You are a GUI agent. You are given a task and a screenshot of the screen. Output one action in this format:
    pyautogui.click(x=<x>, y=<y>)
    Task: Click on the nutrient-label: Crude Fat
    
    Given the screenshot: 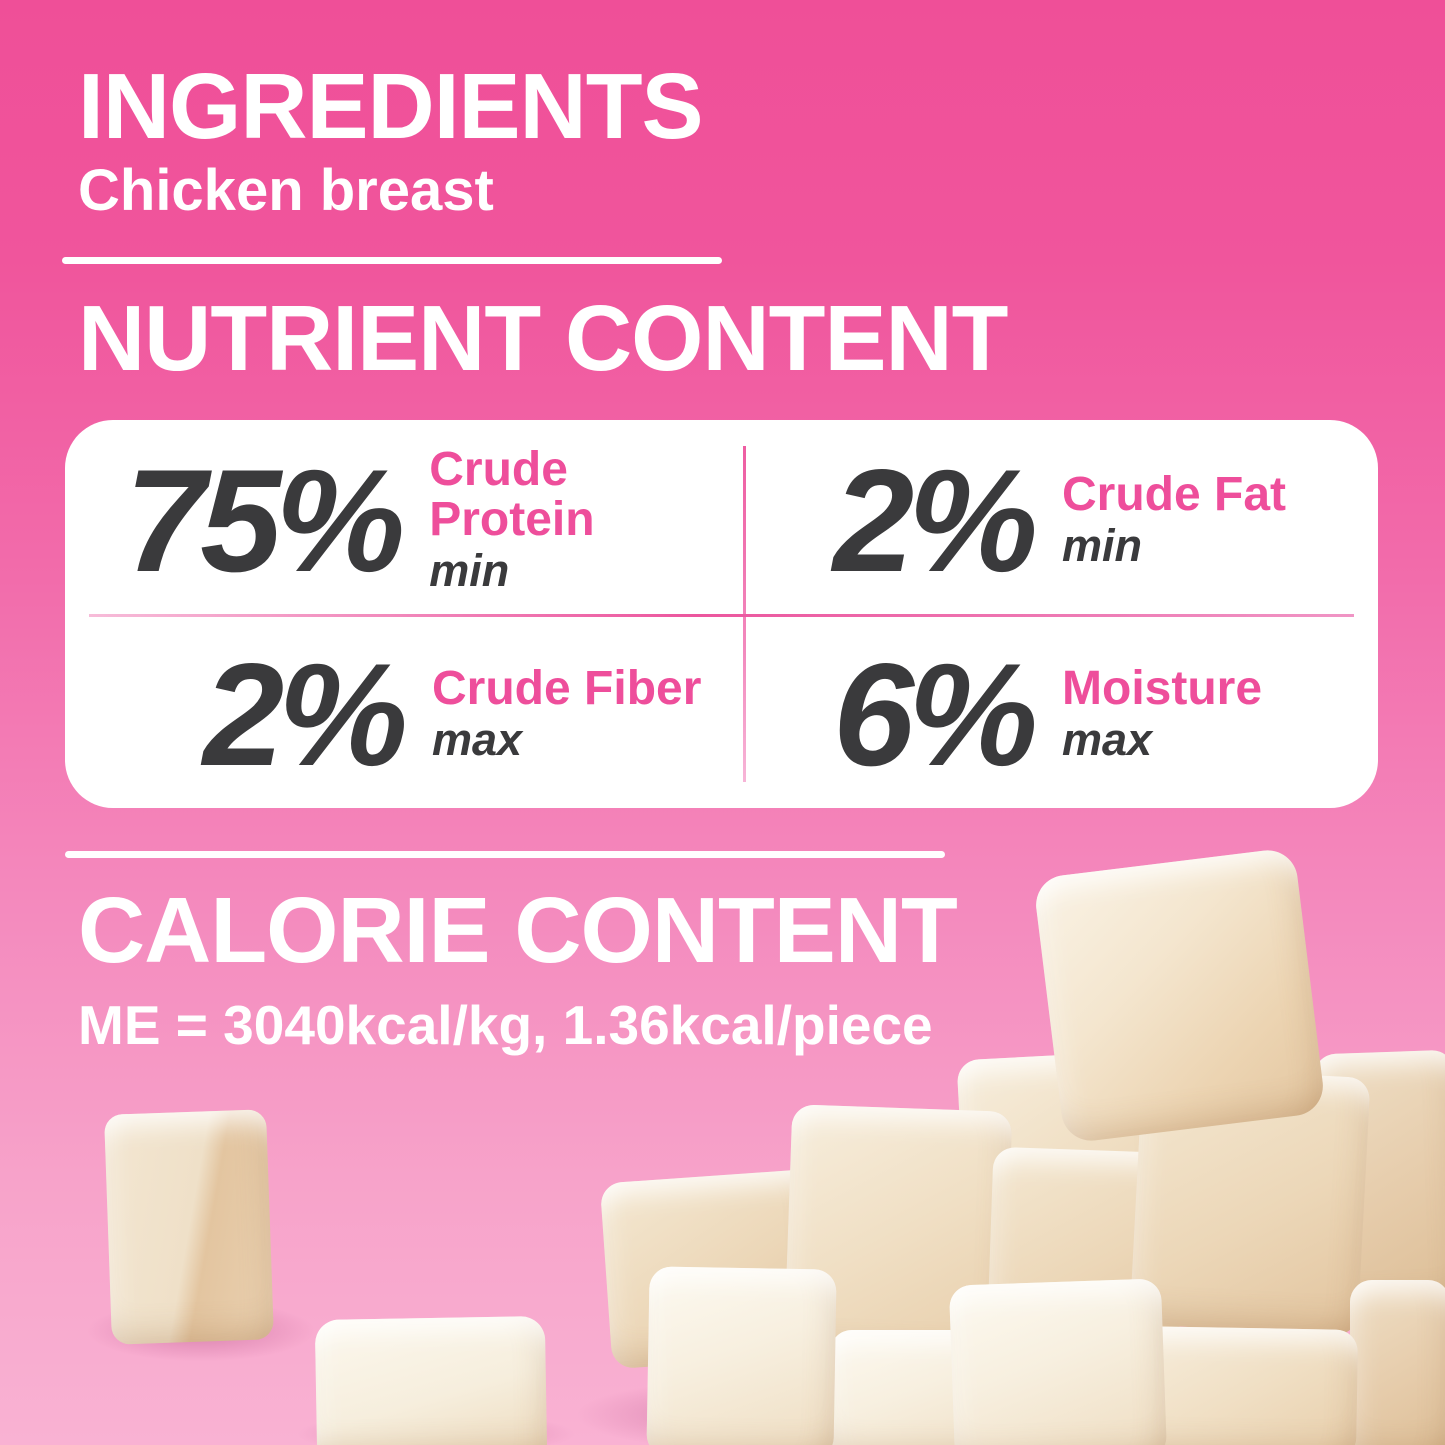 What is the action you would take?
    pyautogui.click(x=1174, y=494)
    